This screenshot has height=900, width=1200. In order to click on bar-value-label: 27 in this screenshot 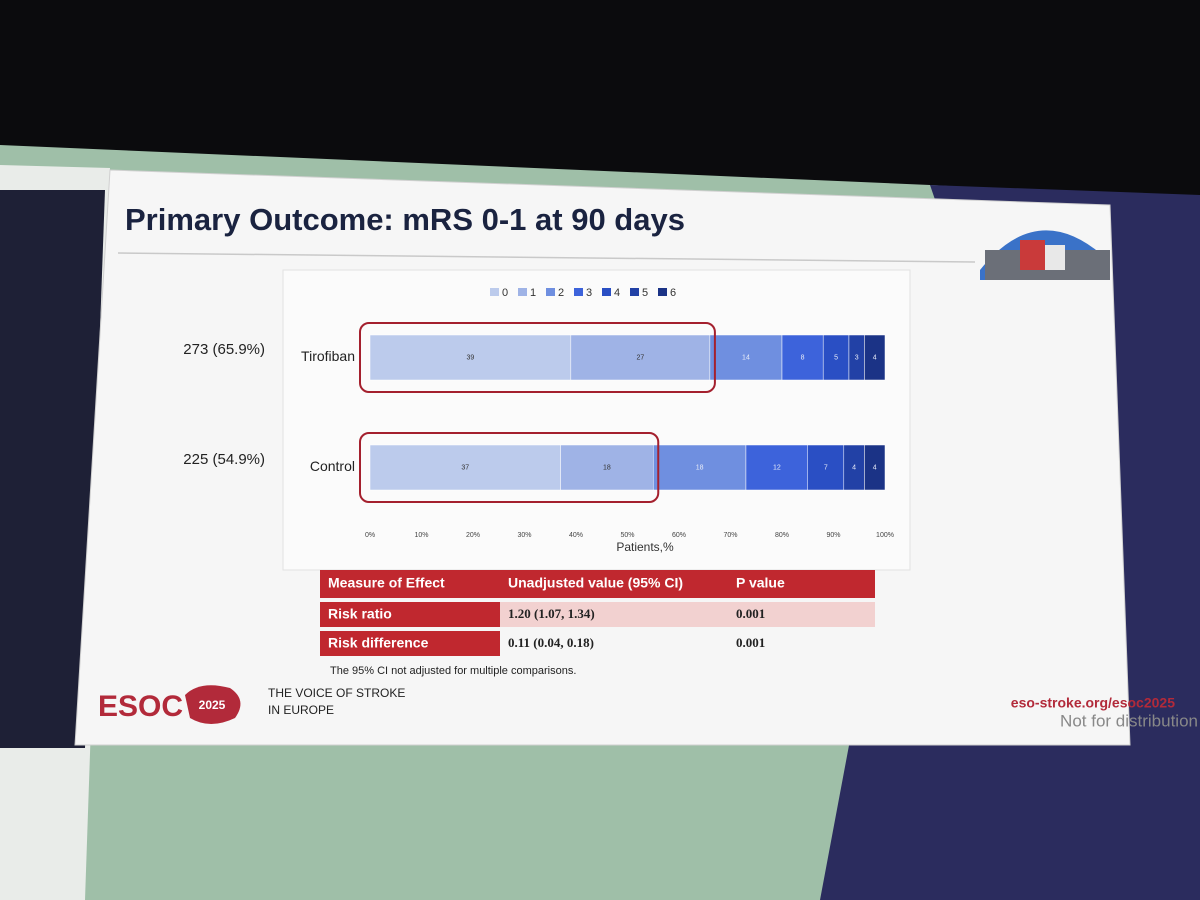, I will do `click(640, 357)`.